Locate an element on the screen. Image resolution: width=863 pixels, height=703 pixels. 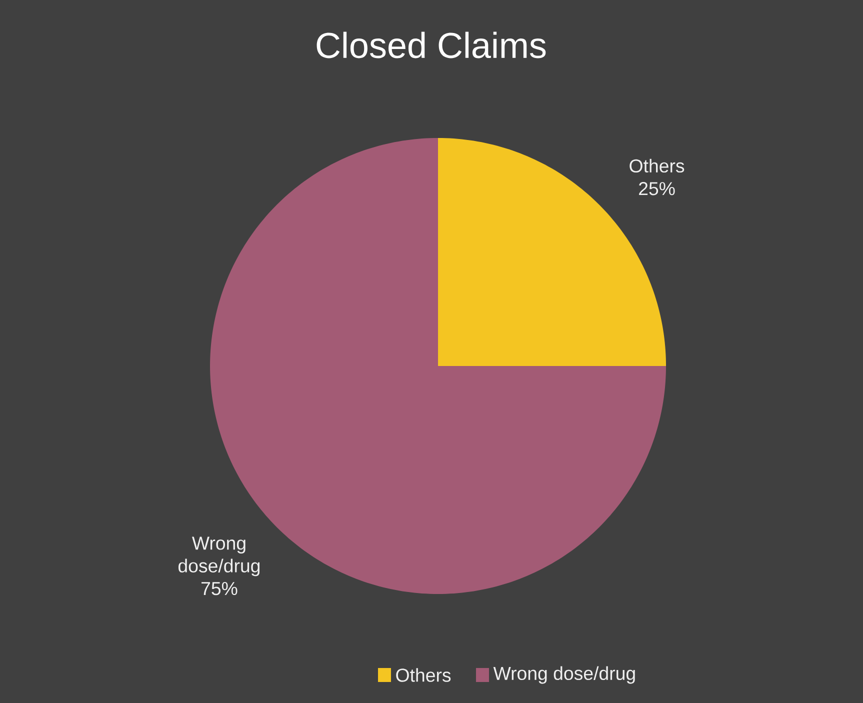
slice-label: Wrong dose/drug is located at coordinates (219, 556).